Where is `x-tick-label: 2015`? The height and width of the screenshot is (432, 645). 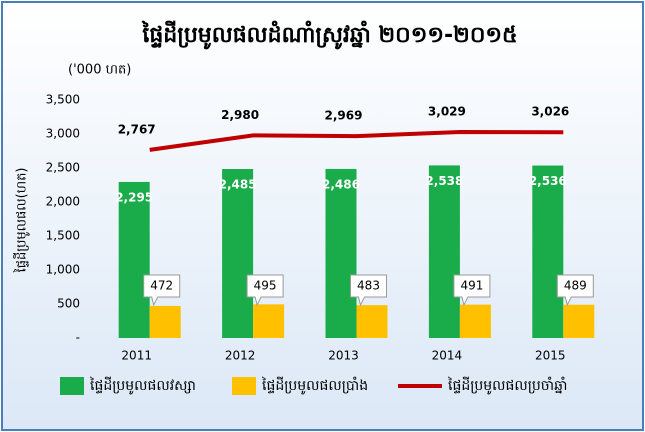
x-tick-label: 2015 is located at coordinates (550, 356).